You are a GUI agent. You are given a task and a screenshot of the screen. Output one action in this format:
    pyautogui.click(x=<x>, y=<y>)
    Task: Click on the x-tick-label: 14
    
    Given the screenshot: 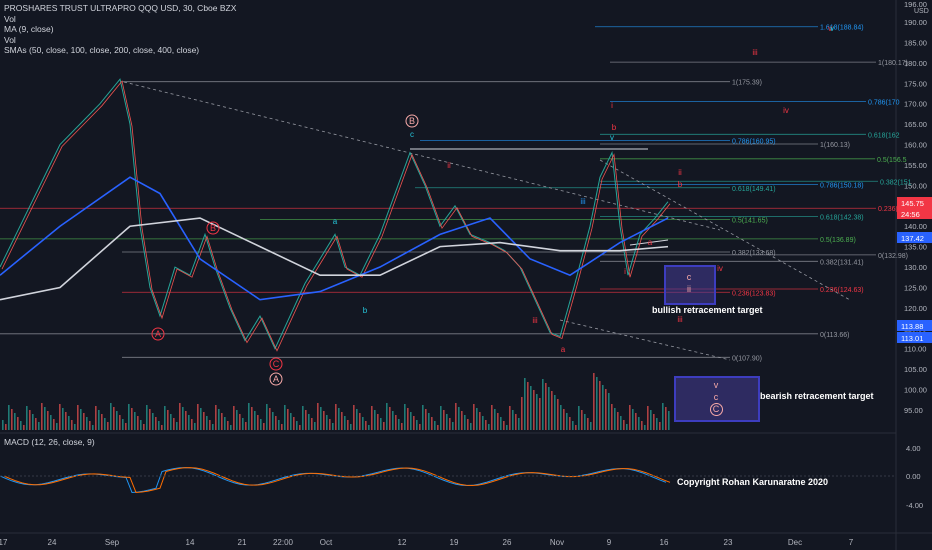 What is the action you would take?
    pyautogui.click(x=190, y=542)
    